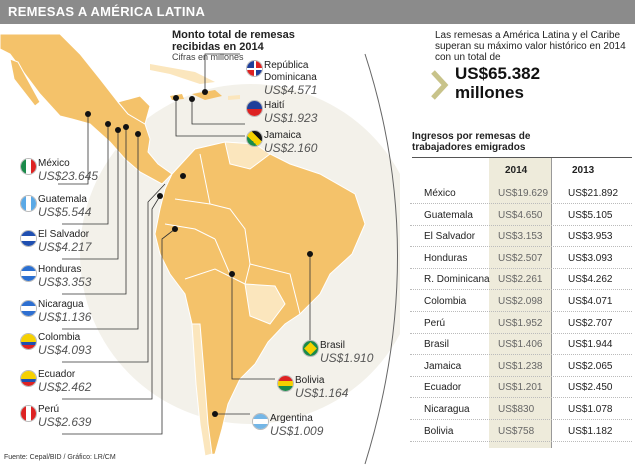 The height and width of the screenshot is (467, 635). What do you see at coordinates (260, 421) in the screenshot?
I see `argentina-flag-icon` at bounding box center [260, 421].